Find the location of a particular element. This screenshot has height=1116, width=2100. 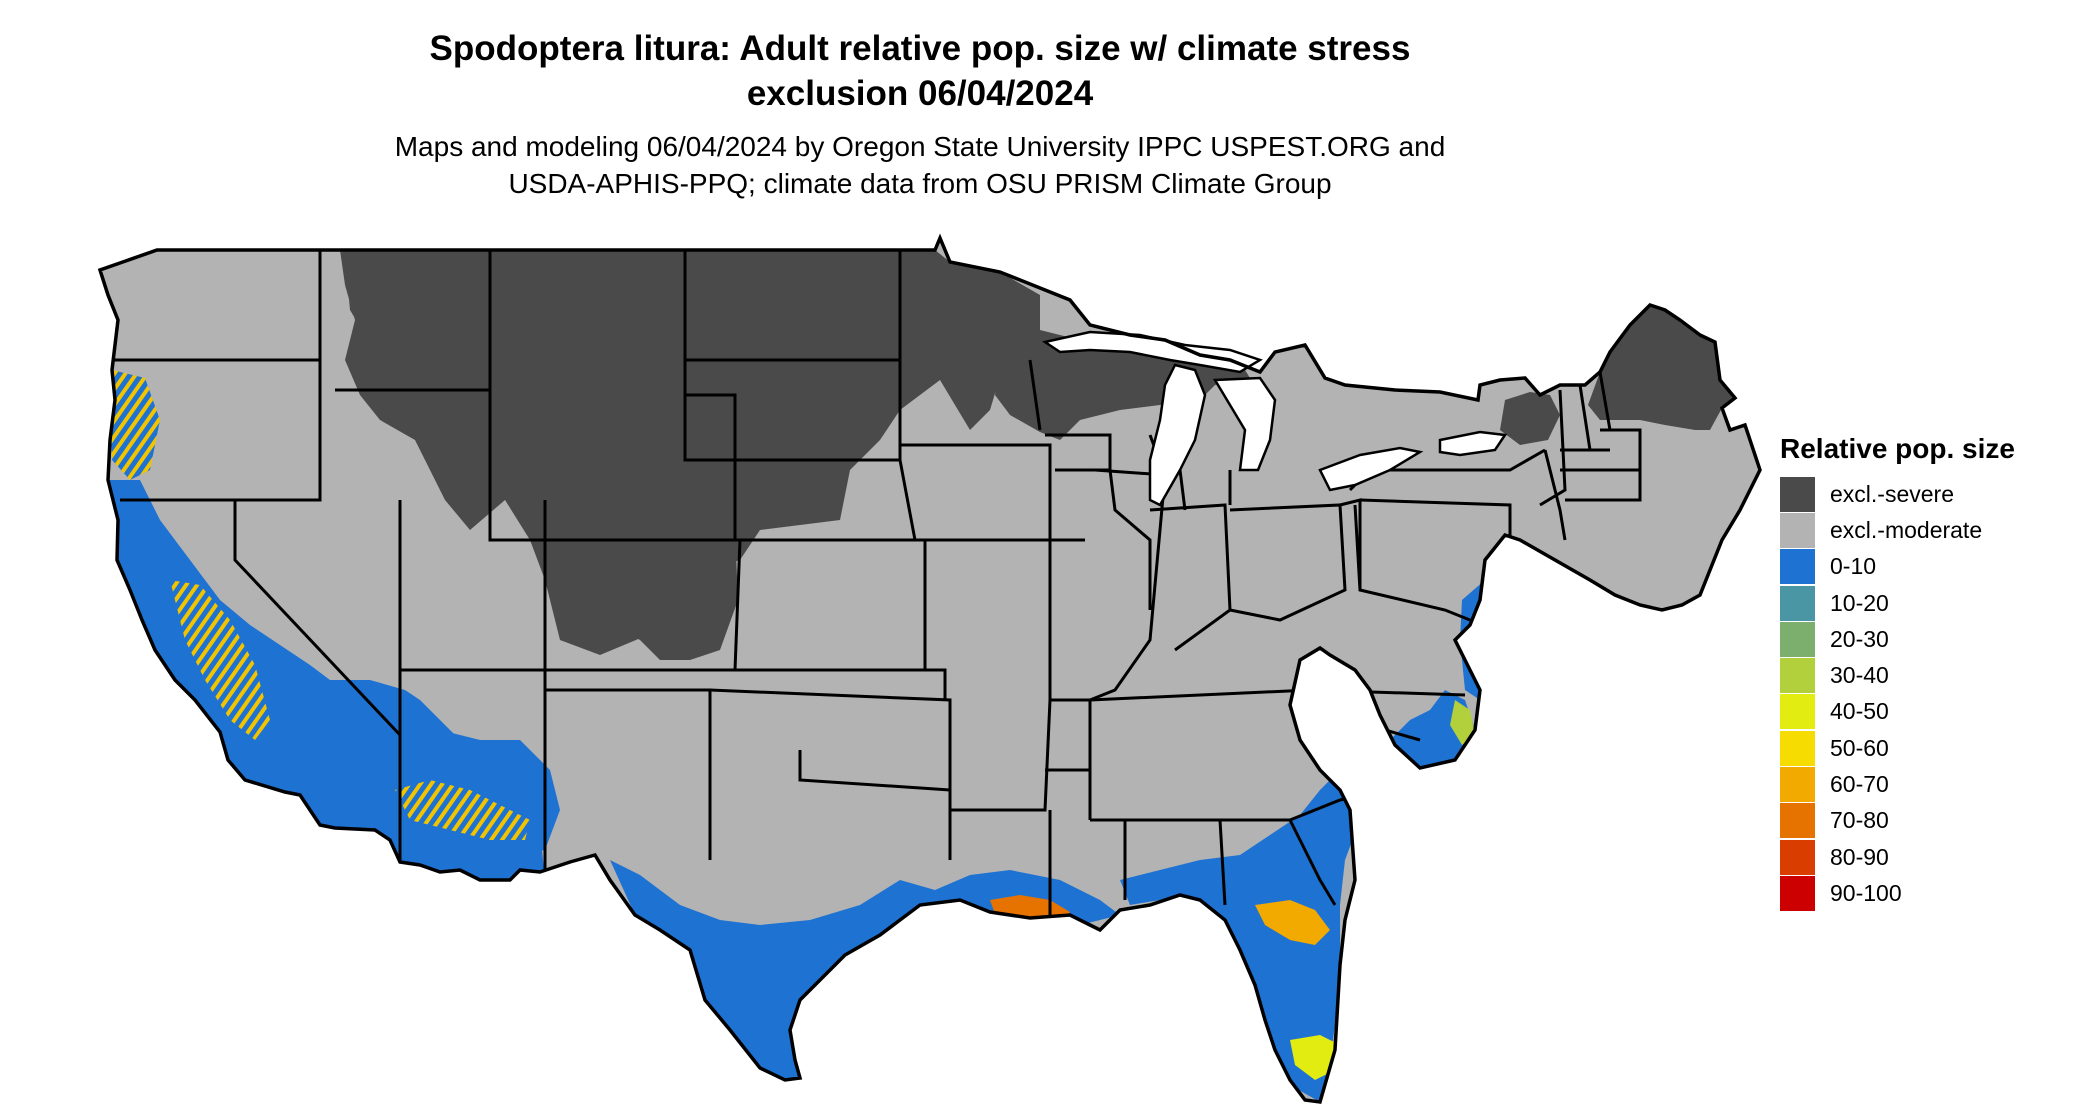

legend-item: 40-50 is located at coordinates (1897, 712).